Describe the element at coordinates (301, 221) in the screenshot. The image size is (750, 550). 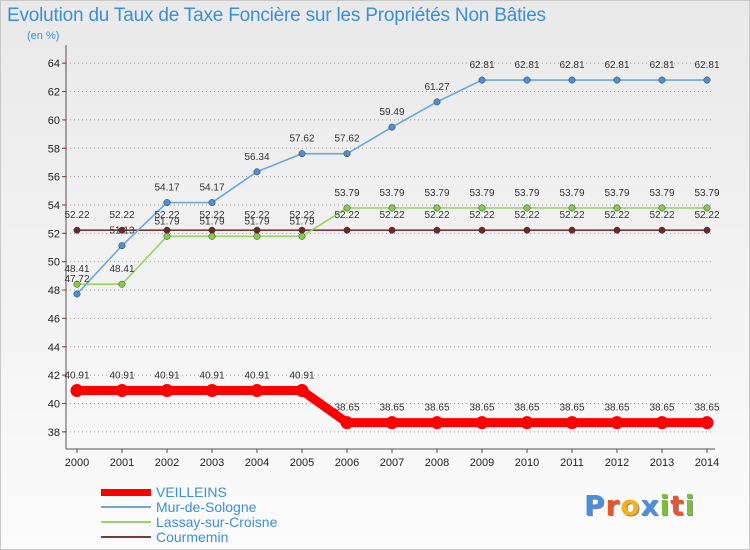
I see `data-label-lassay-sur-croisne-2005: 51.79` at that location.